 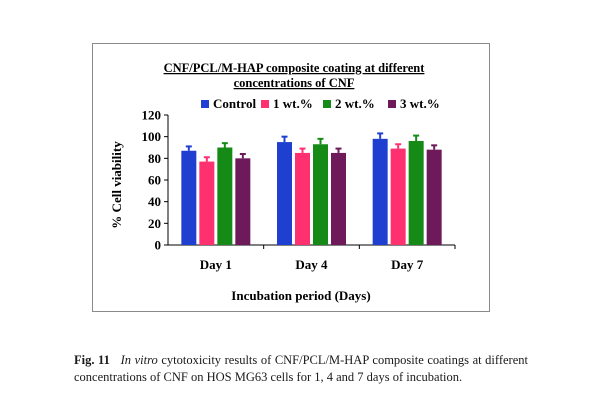 I want to click on legend-label: 2 wt.%, so click(x=355, y=103).